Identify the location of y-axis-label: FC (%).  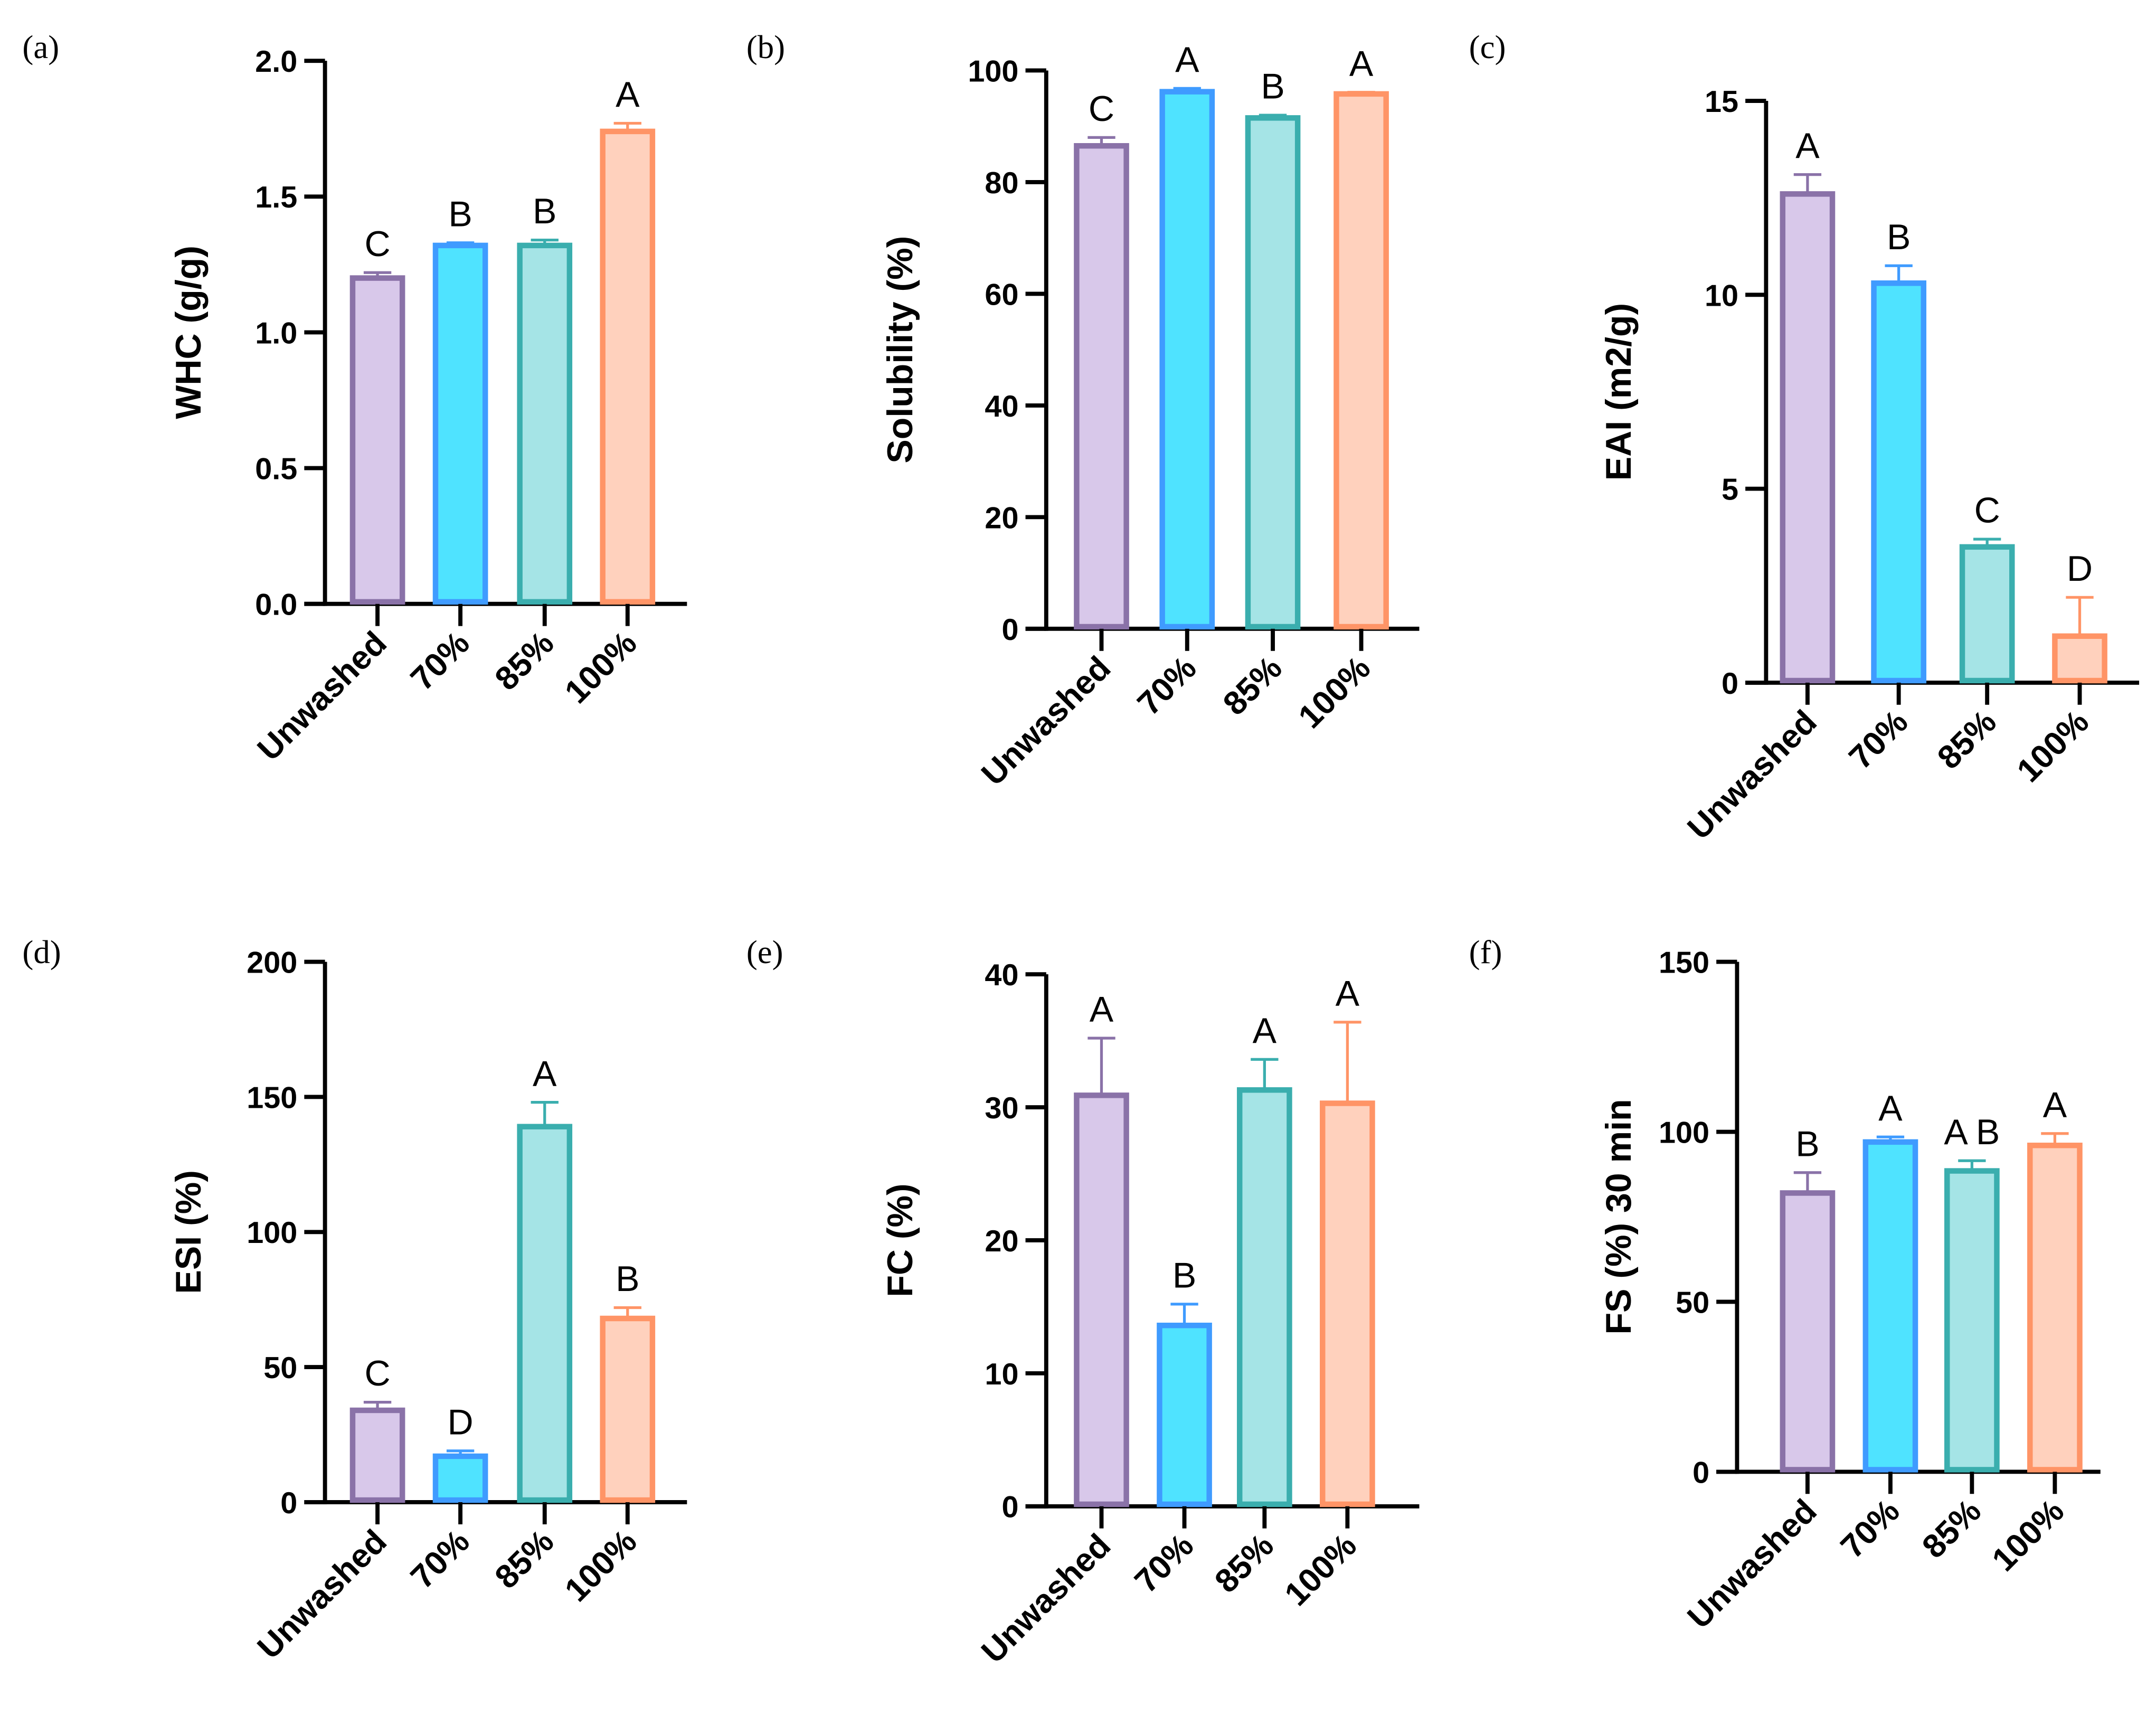
(900, 1240).